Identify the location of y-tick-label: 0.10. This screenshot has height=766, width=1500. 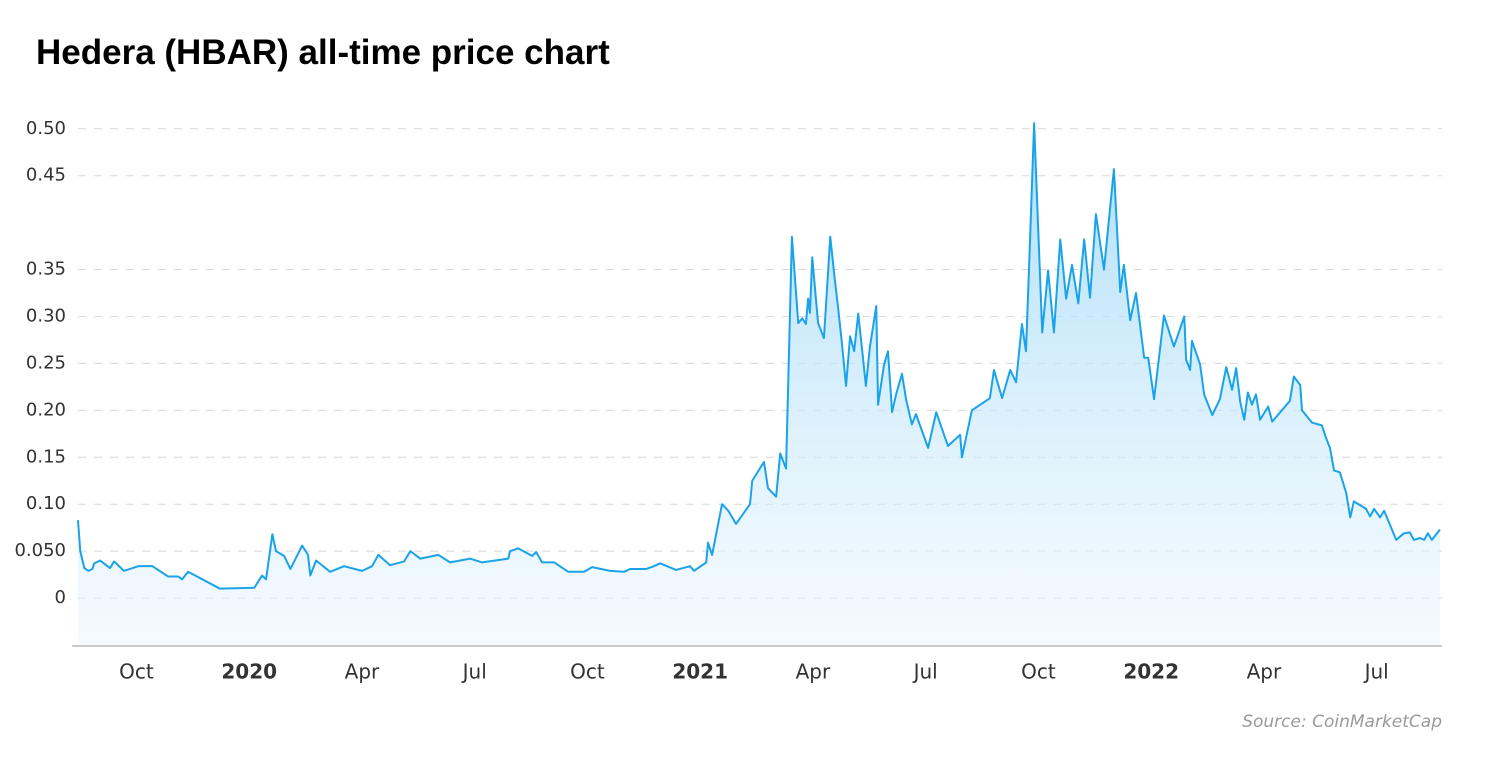
(46, 503).